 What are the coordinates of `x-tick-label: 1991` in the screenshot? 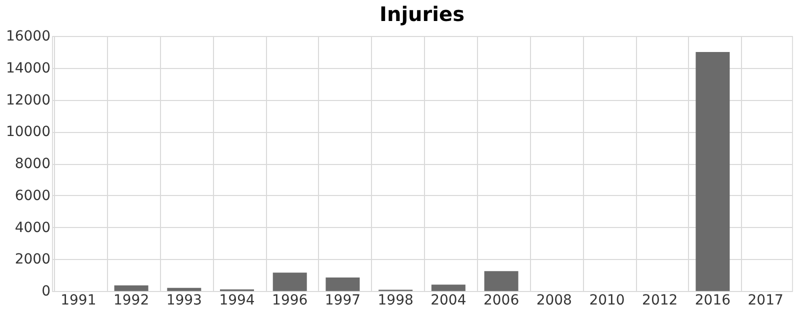 It's located at (78, 300).